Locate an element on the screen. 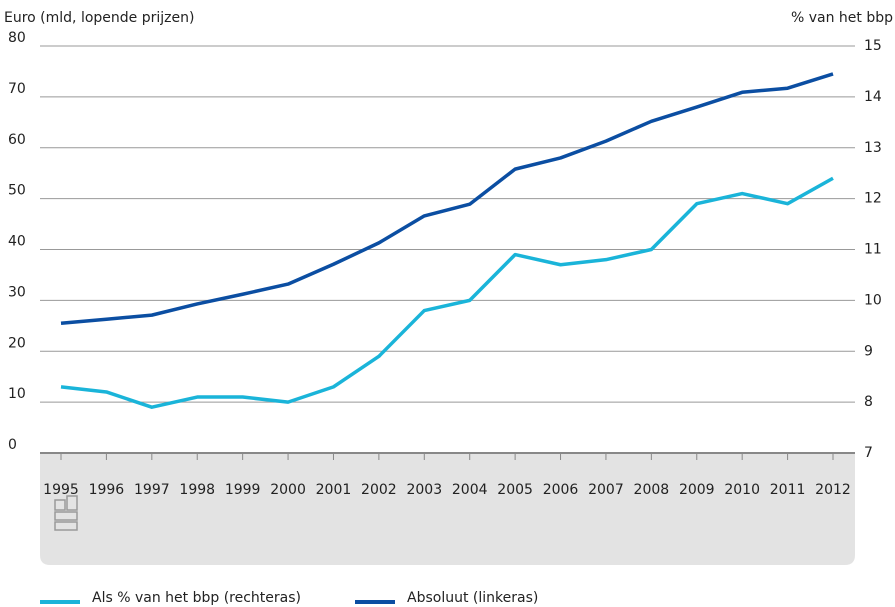  x-tick-label: 2011 is located at coordinates (788, 490).